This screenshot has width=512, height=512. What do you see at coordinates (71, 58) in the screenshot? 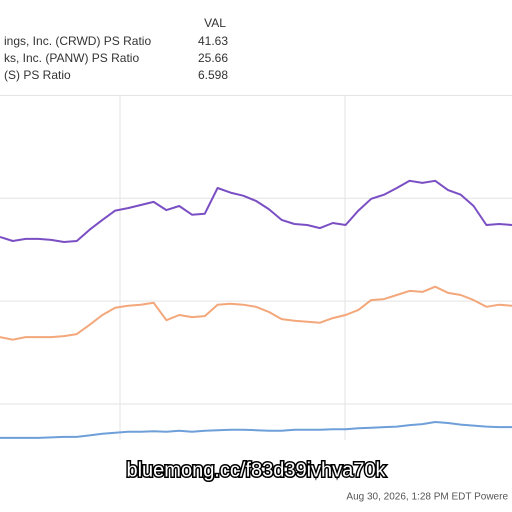
I see `legend-label: ks, Inc. (PANW) PS Ratio` at bounding box center [71, 58].